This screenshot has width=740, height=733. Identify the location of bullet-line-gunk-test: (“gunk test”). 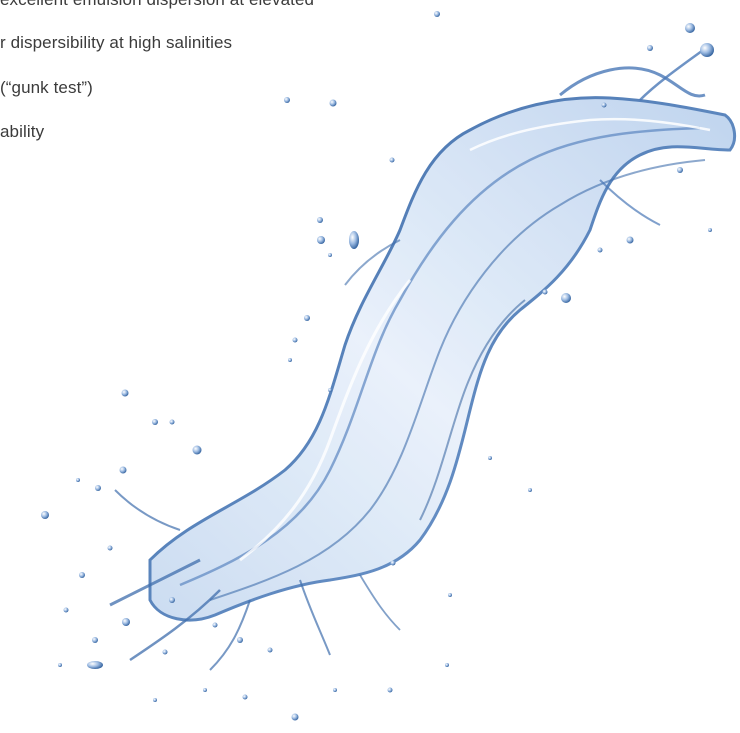
(46, 87).